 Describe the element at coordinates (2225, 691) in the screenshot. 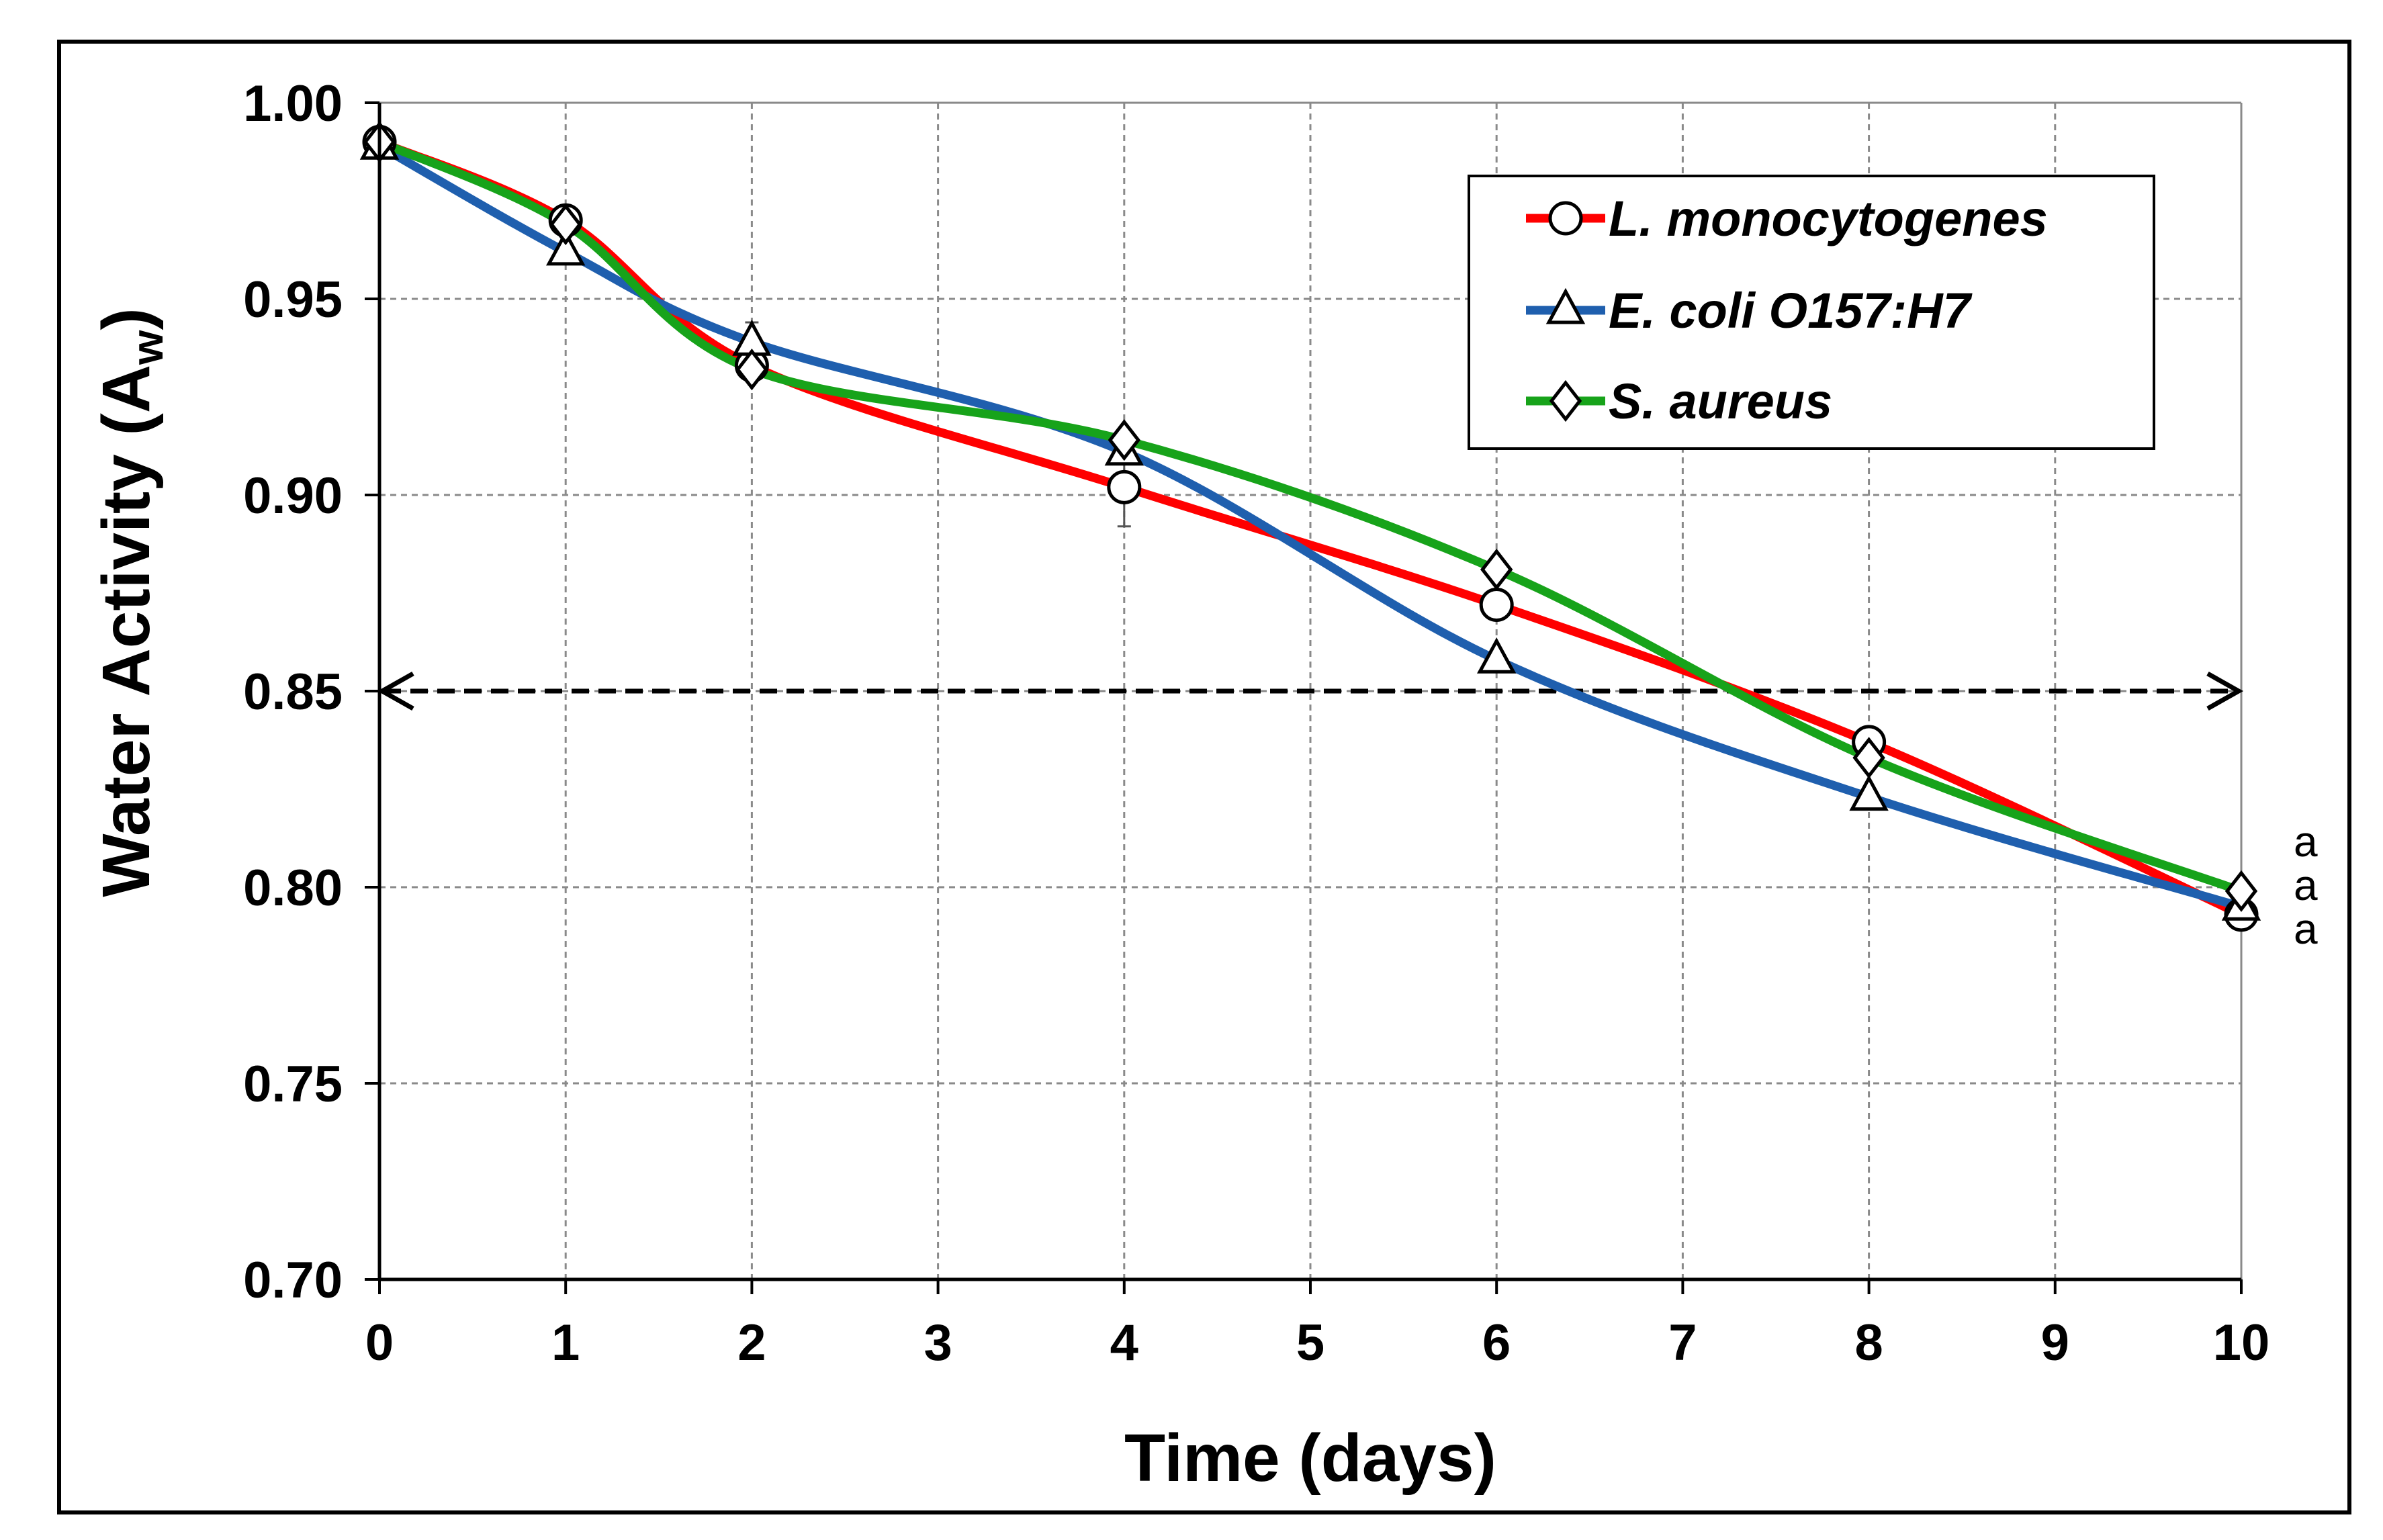

I see `reference-arrow-right` at that location.